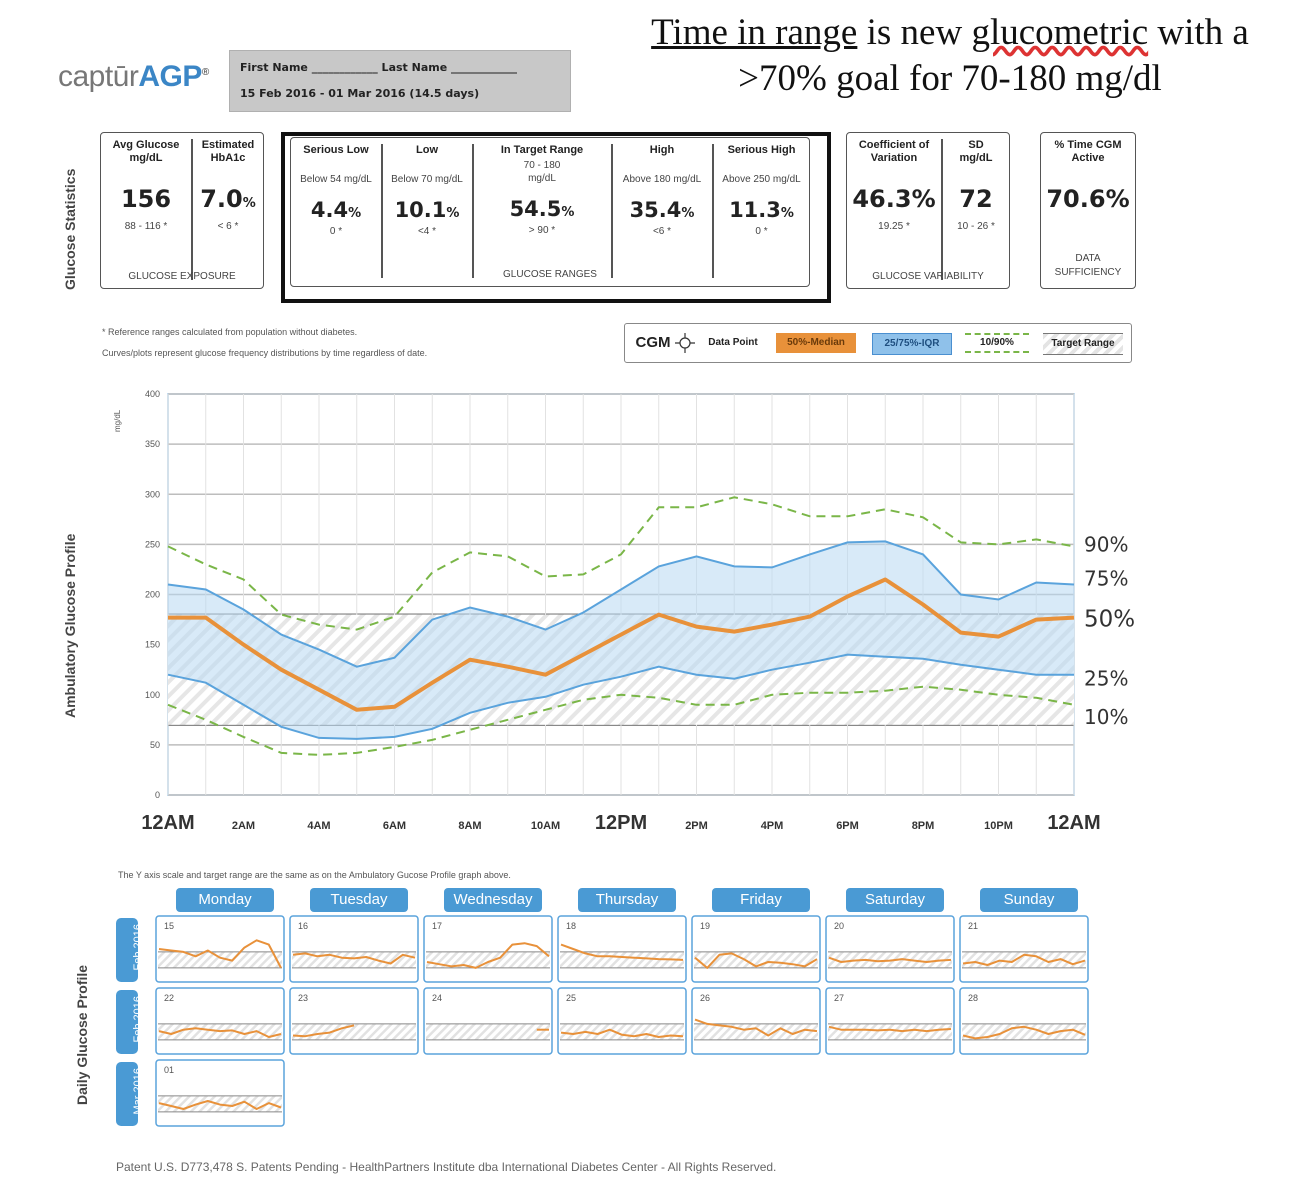 Image resolution: width=1298 pixels, height=1200 pixels. I want to click on x-tick-label: 6PM, so click(847, 826).